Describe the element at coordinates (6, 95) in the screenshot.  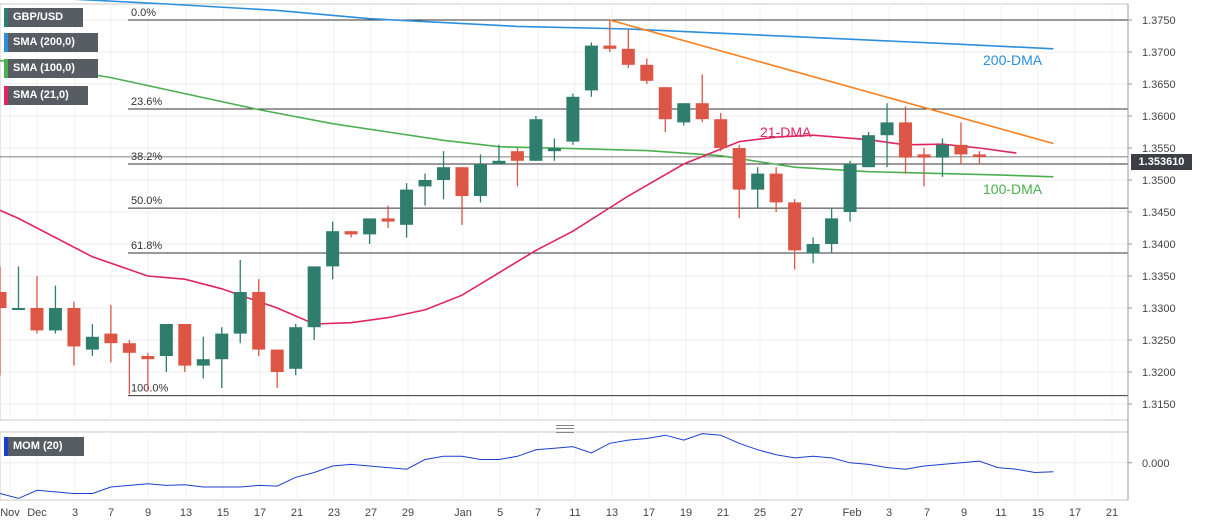
I see `legend-sma21-swatch` at that location.